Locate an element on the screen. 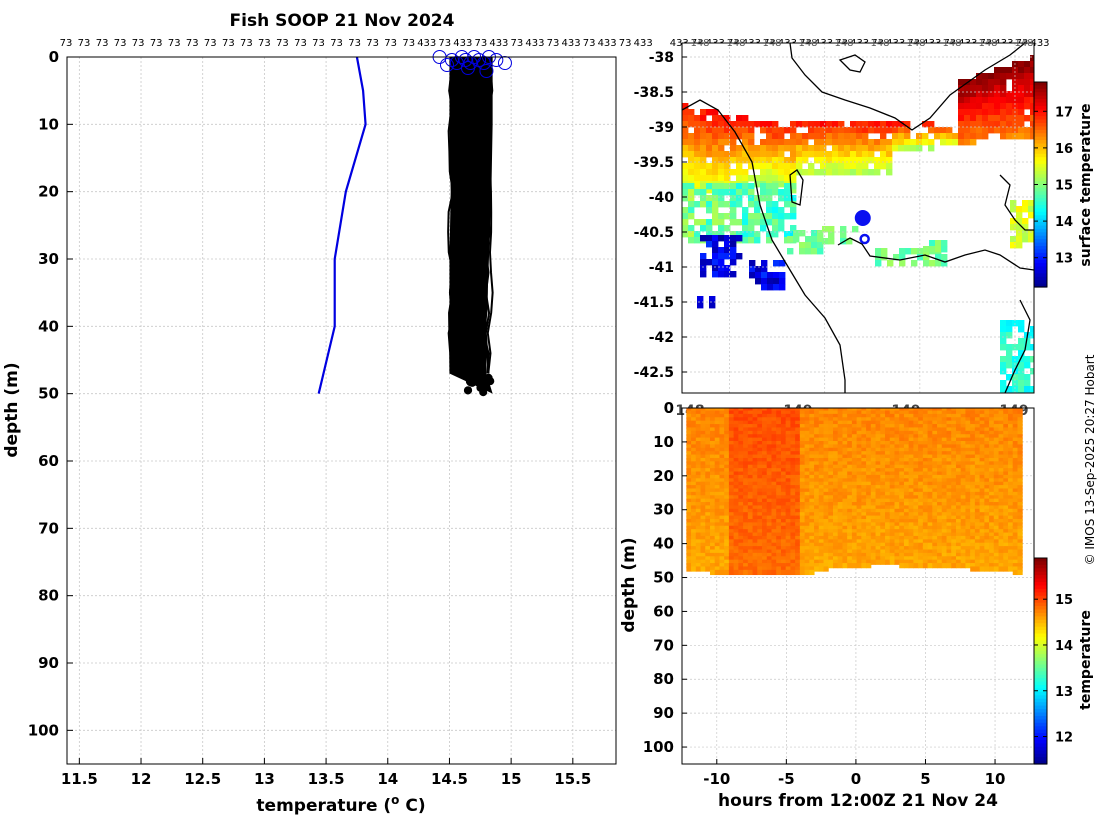 The image size is (1100, 820). time-colorbar-segment is located at coordinates (1040, 621).